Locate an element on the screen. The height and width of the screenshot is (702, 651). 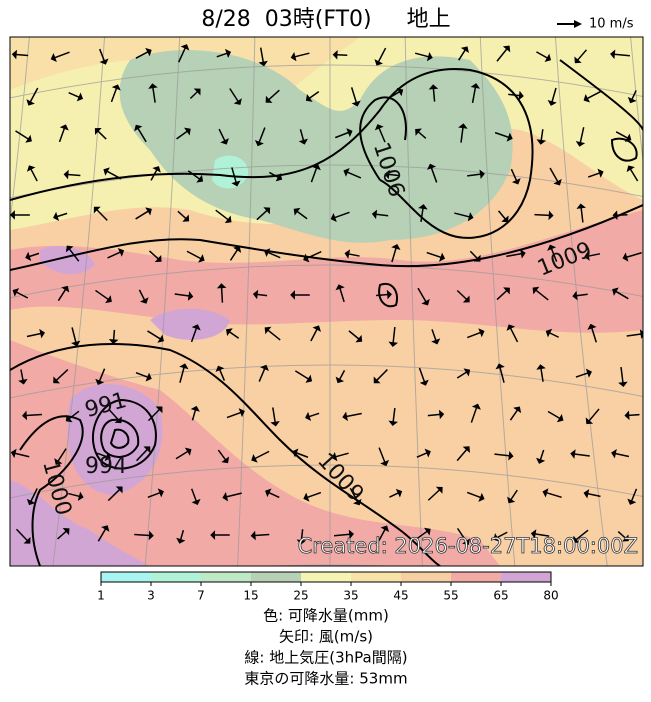
legend-line: 矢印: 風(m/s) is located at coordinates (326, 637).